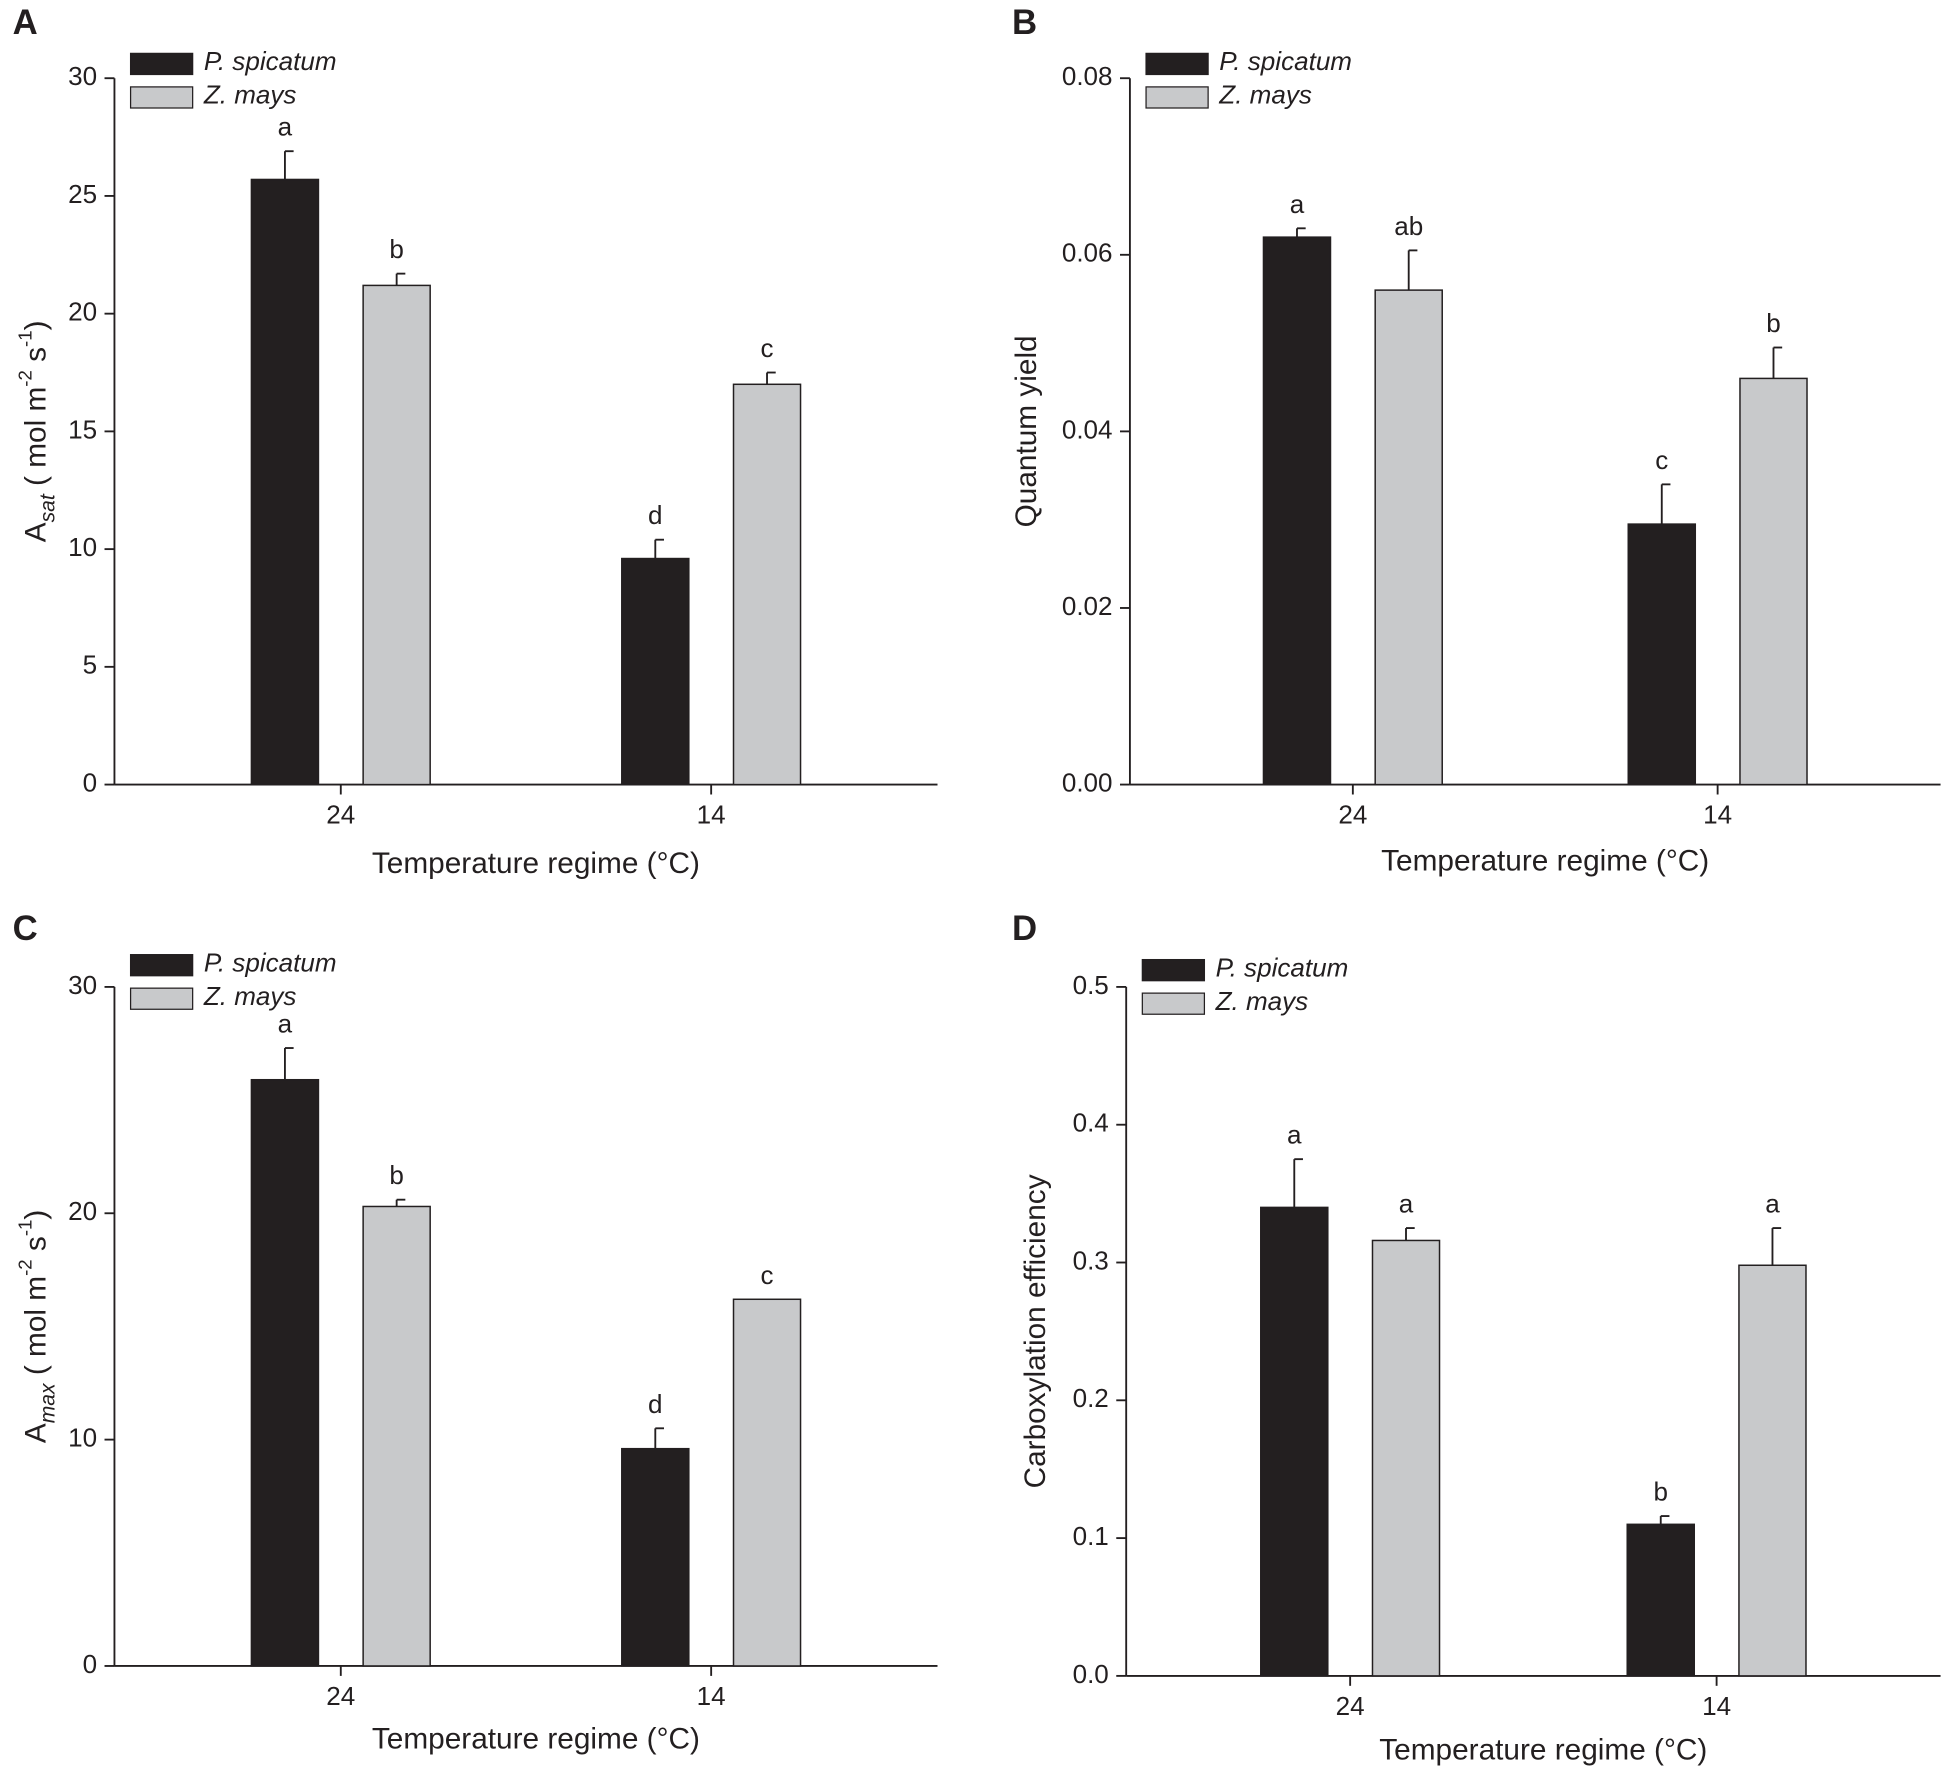 The width and height of the screenshot is (1947, 1769). I want to click on panel-label: B, so click(1024, 23).